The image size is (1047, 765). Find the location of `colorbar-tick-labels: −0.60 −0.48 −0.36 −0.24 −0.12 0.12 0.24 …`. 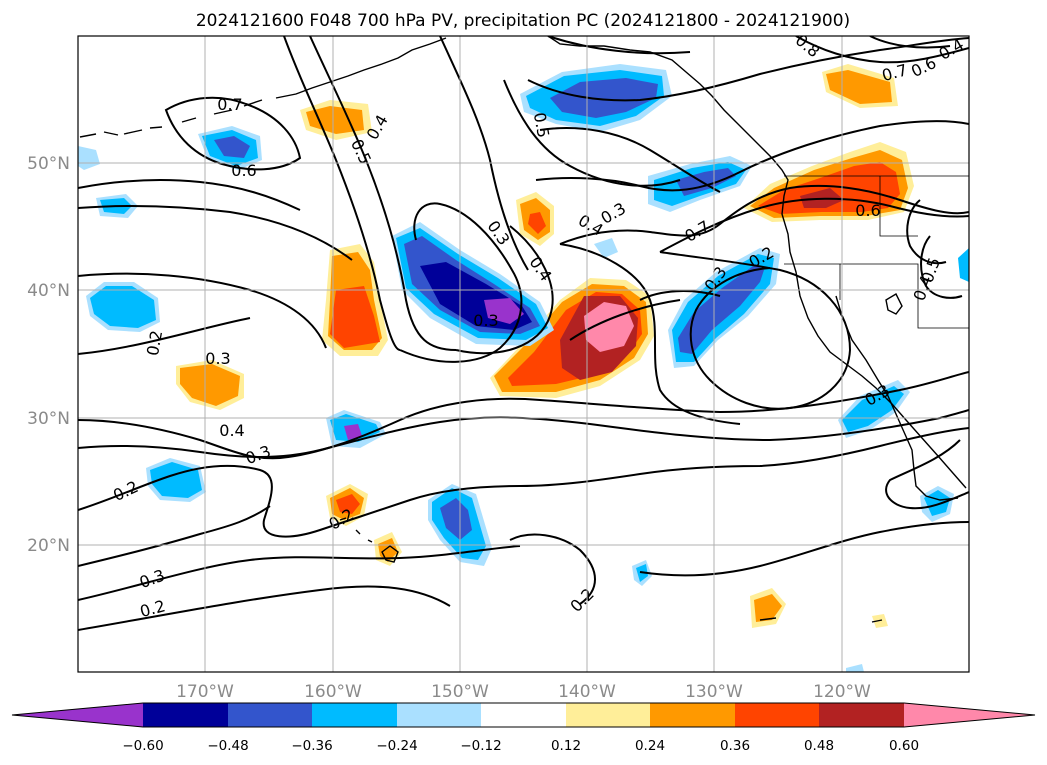

colorbar-tick-labels: −0.60 −0.48 −0.36 −0.24 −0.12 0.12 0.24 … is located at coordinates (520, 746).